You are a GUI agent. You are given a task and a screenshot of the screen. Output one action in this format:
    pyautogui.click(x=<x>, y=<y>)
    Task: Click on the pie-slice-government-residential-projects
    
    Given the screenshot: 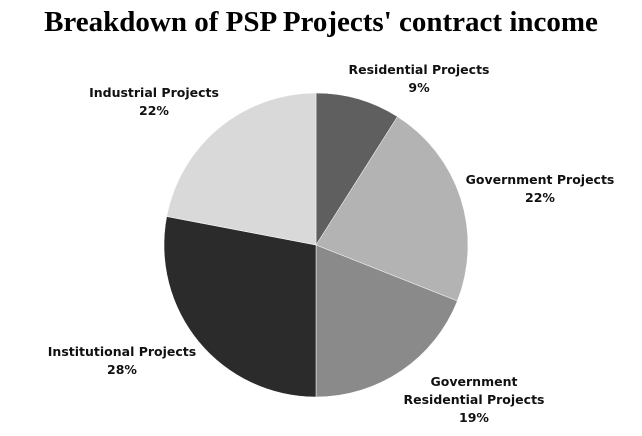 What is the action you would take?
    pyautogui.click(x=386, y=321)
    